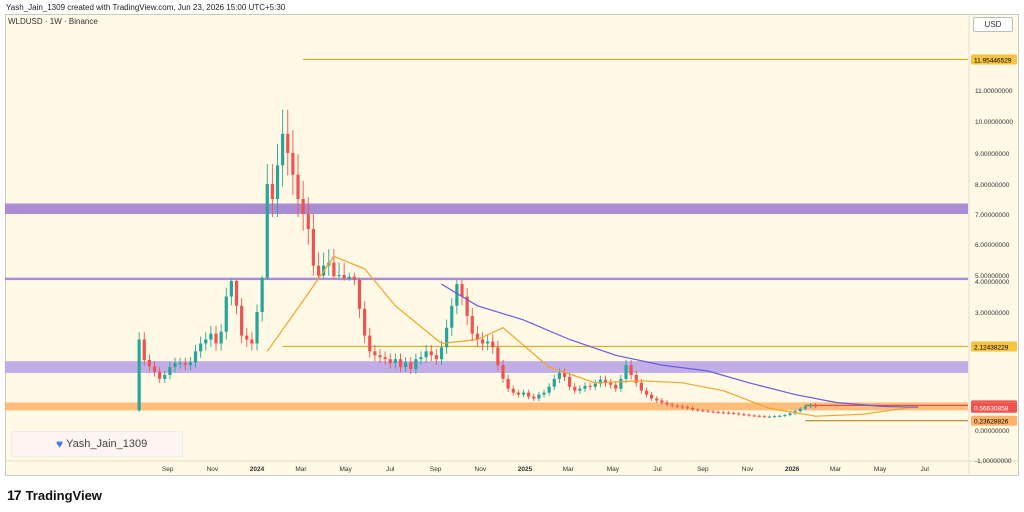  I want to click on currency-selector: USD, so click(993, 24).